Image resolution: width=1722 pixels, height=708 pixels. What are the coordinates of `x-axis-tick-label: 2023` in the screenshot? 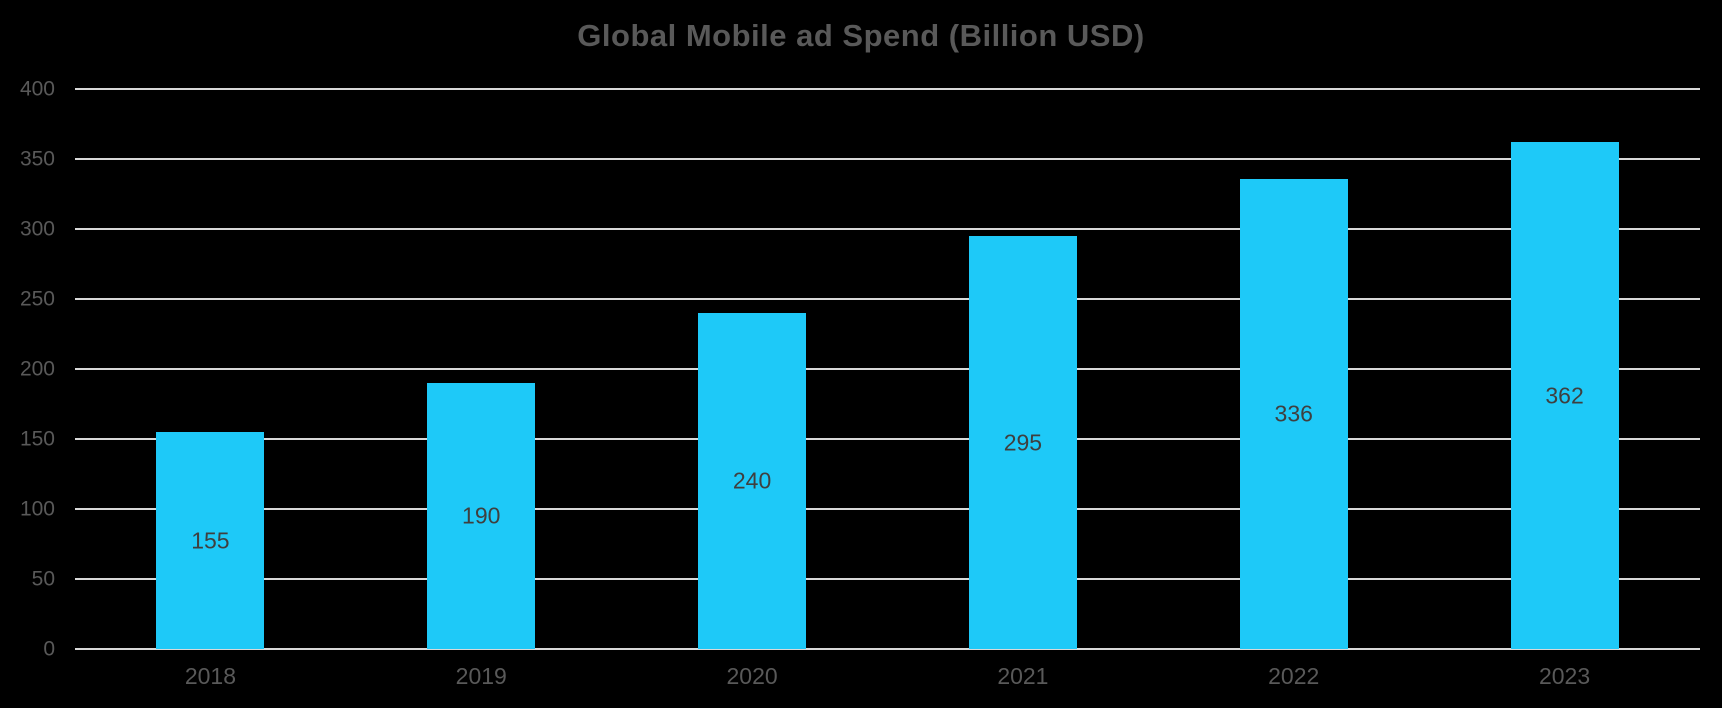 It's located at (1564, 676).